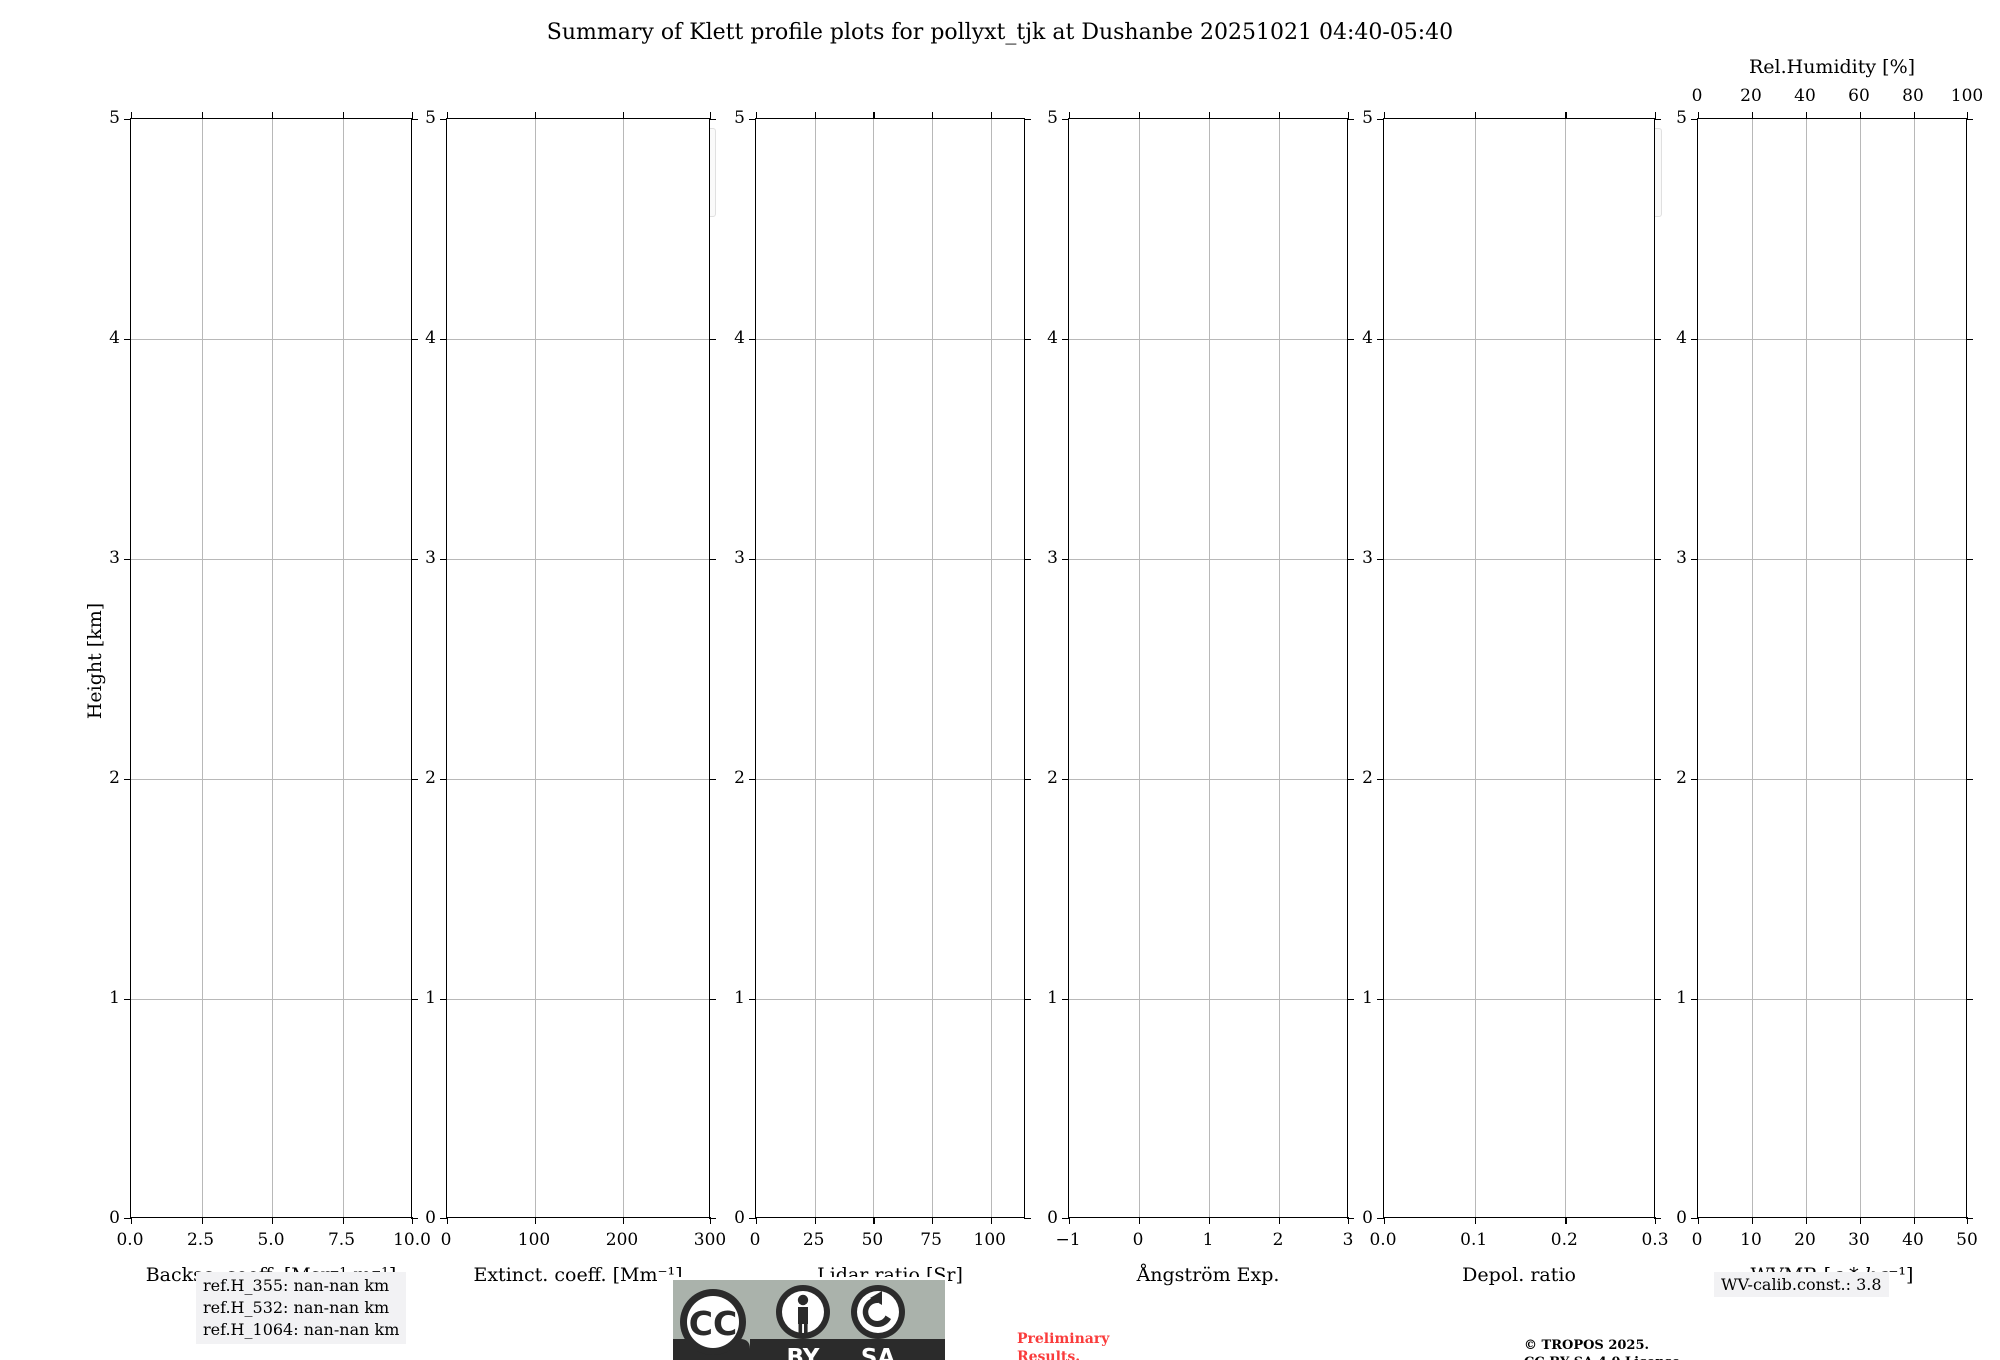 The height and width of the screenshot is (1360, 2000). I want to click on plot-area-backscatter, so click(271, 668).